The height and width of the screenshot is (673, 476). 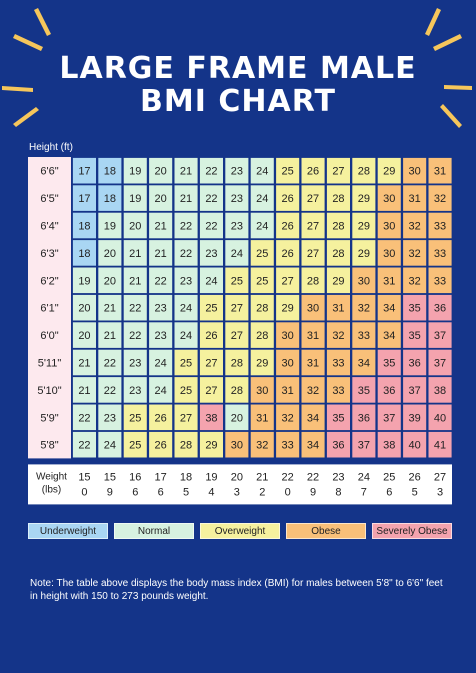 I want to click on bmi-value: 28, so click(x=364, y=172).